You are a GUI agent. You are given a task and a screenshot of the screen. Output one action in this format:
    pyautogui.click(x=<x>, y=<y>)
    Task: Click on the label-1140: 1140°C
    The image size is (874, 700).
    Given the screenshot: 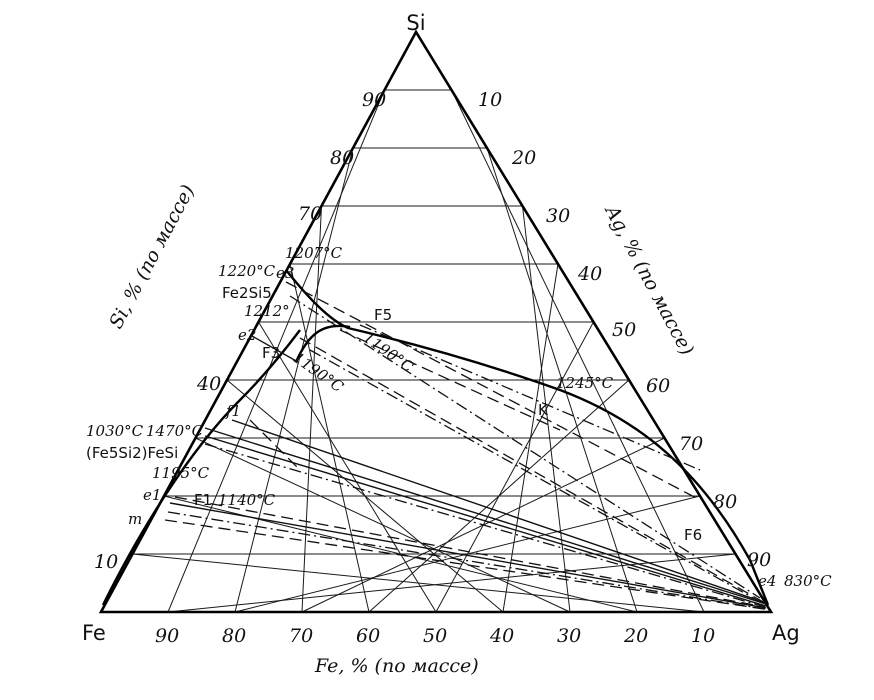 What is the action you would take?
    pyautogui.click(x=247, y=500)
    